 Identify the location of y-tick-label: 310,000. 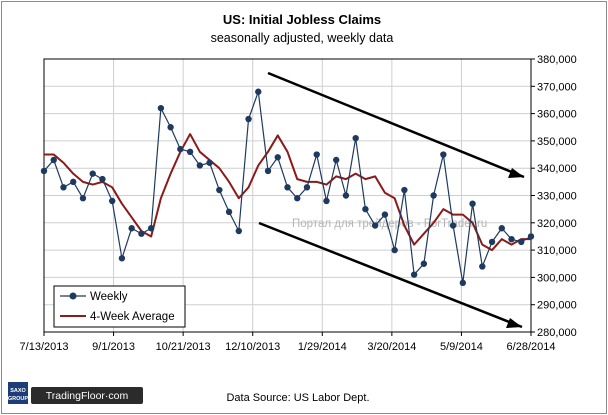
(557, 251).